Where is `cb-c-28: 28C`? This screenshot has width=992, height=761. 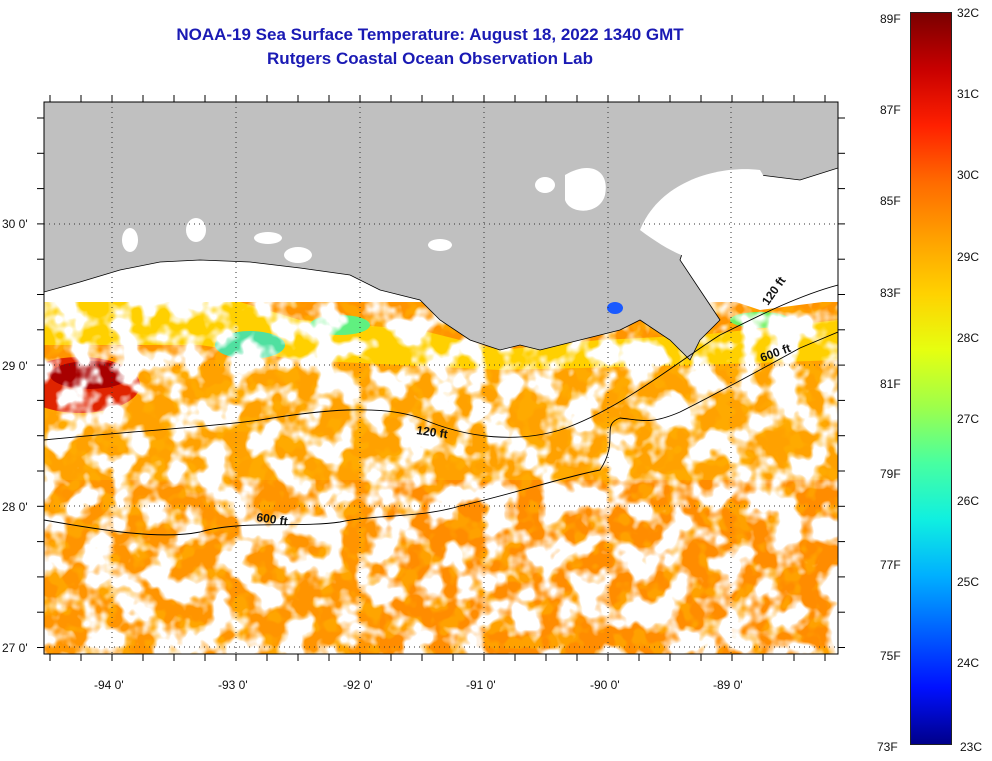
cb-c-28: 28C is located at coordinates (968, 338).